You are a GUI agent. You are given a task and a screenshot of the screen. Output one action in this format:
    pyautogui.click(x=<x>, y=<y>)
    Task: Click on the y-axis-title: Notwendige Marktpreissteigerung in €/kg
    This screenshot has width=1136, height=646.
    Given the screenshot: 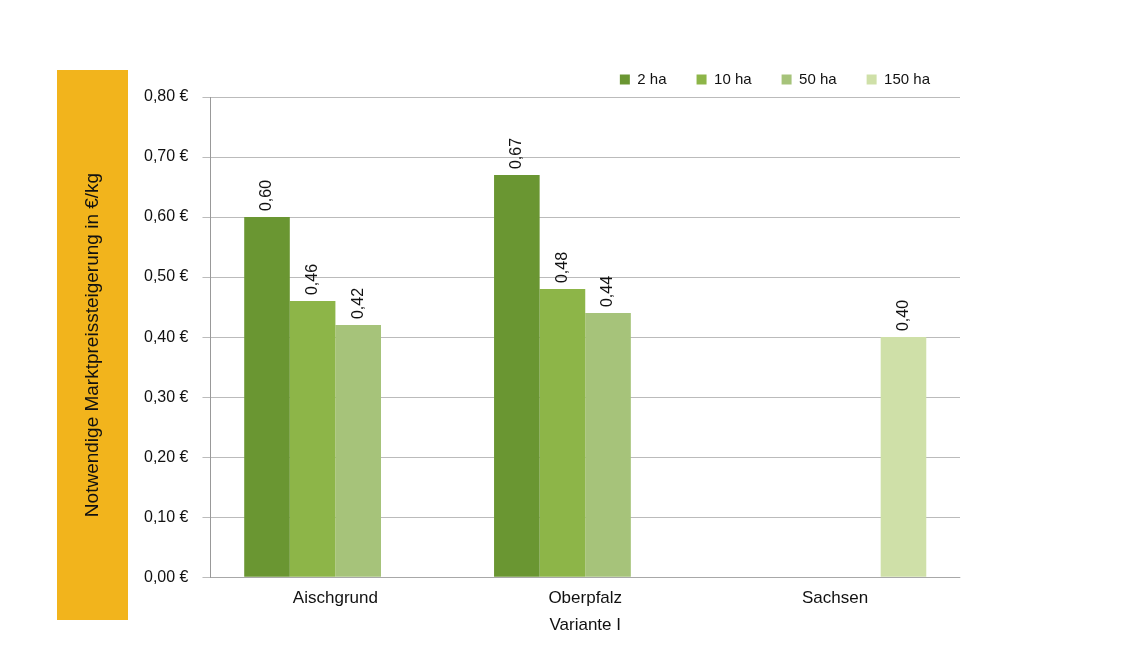 What is the action you would take?
    pyautogui.click(x=92, y=345)
    